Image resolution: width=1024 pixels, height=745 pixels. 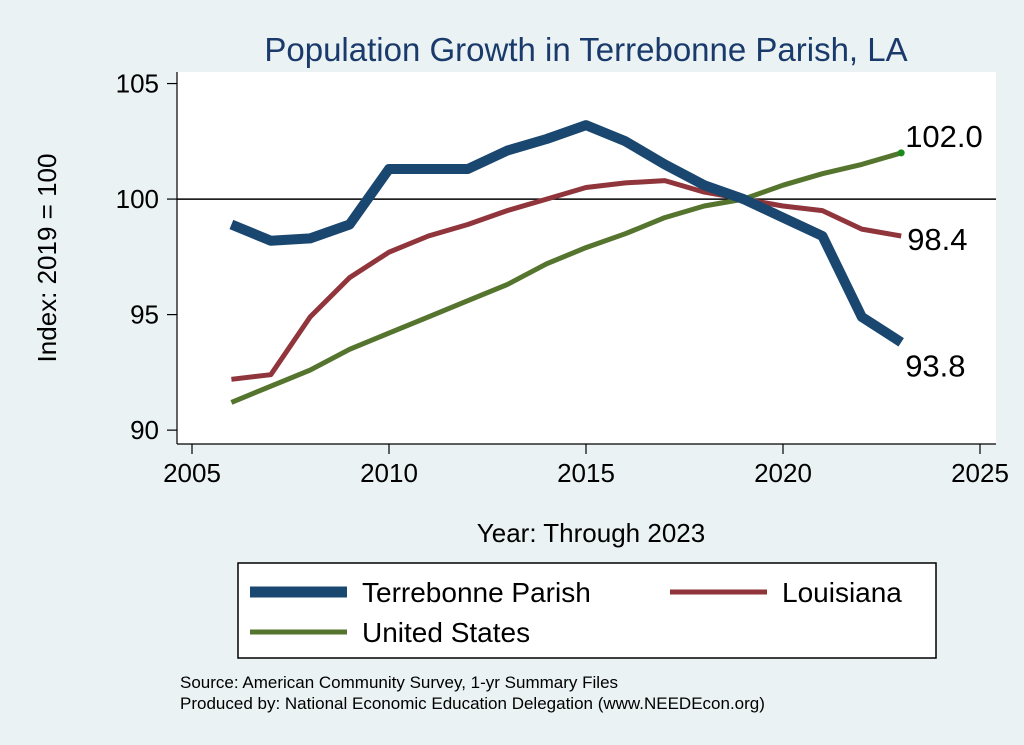 I want to click on end-labels: 93.8 98.4 102.0, so click(x=944, y=251).